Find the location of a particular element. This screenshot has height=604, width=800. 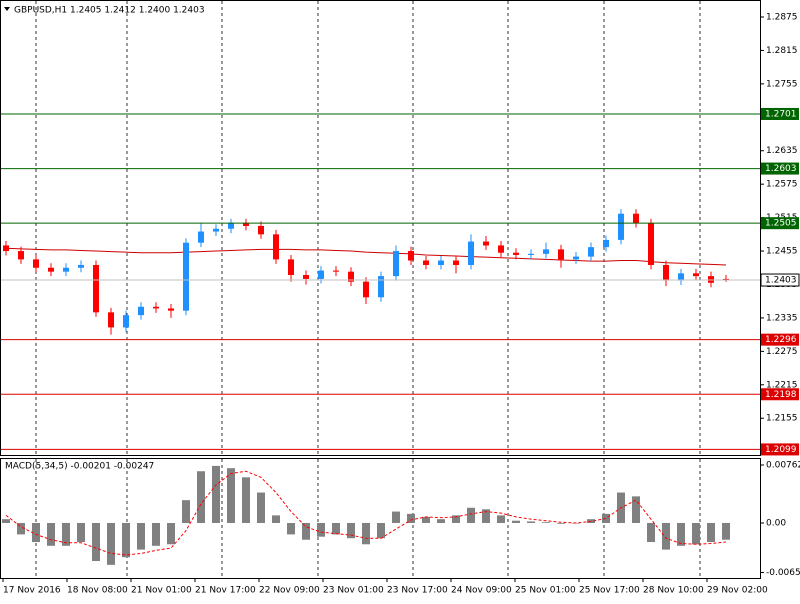

x-tick-label: 23 Nov 17:00 is located at coordinates (417, 591).